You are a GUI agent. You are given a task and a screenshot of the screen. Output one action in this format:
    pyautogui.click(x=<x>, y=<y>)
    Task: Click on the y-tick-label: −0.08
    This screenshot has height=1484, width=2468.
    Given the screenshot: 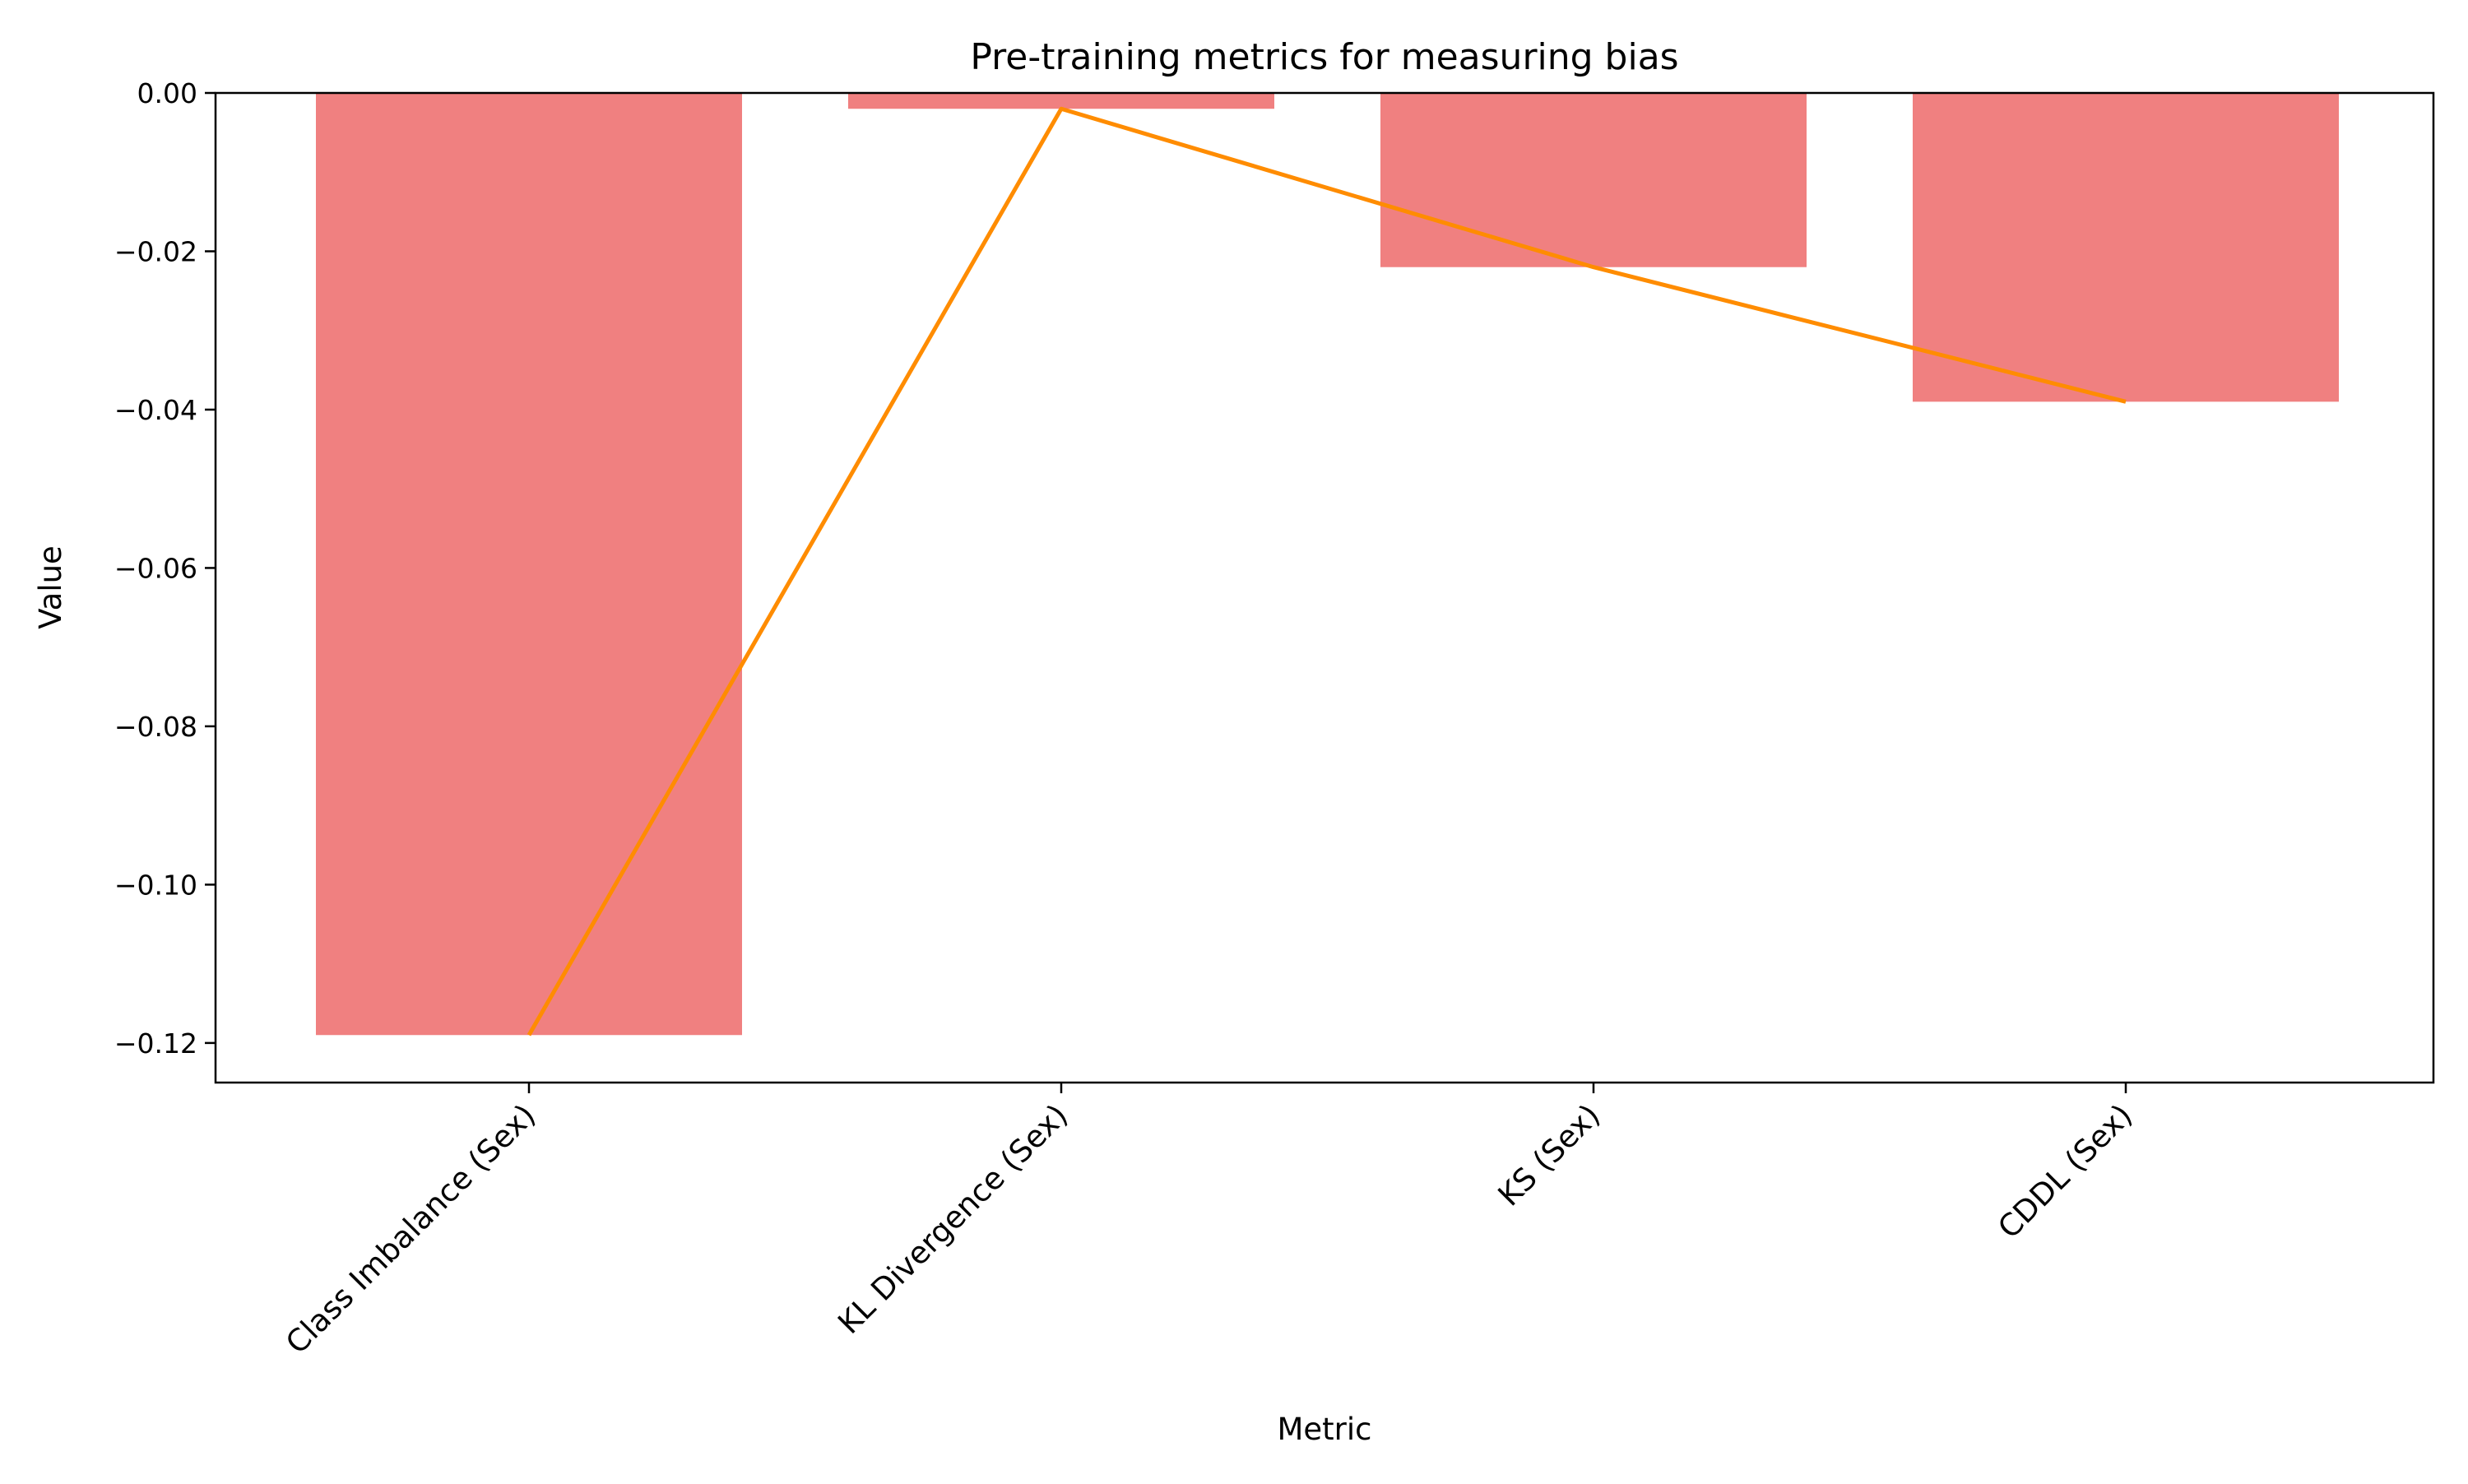 What is the action you would take?
    pyautogui.click(x=155, y=727)
    